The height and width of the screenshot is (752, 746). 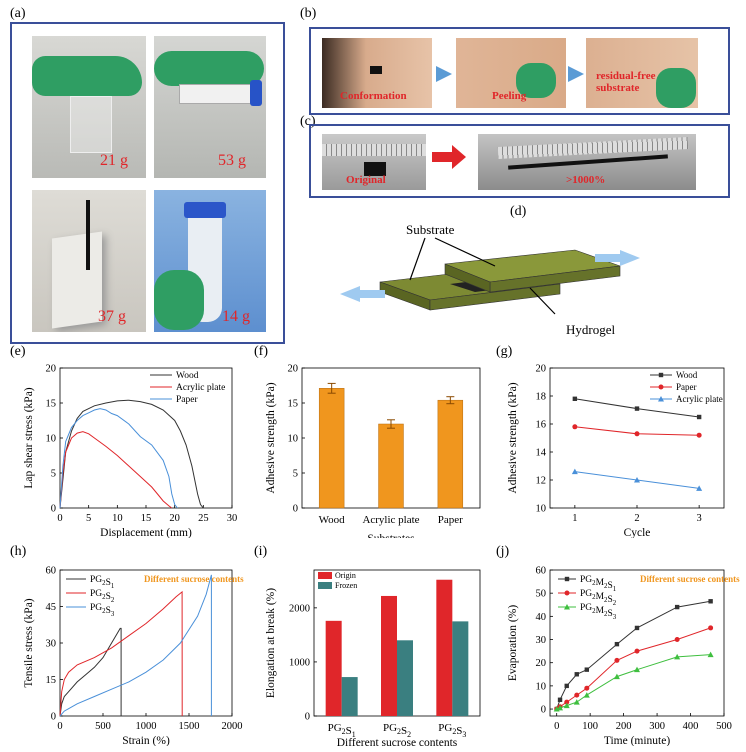 I want to click on y-tick-label: 60, so click(x=541, y=571).